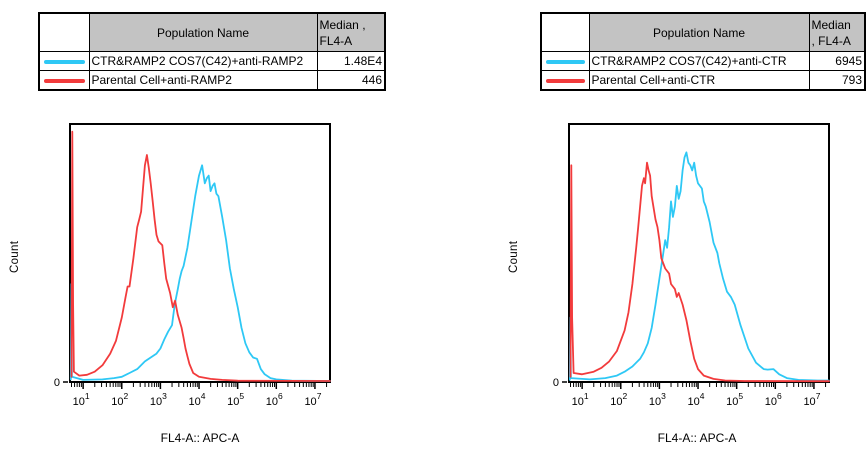 The width and height of the screenshot is (867, 463). What do you see at coordinates (580, 399) in the screenshot?
I see `x-tick-label: 10¹` at bounding box center [580, 399].